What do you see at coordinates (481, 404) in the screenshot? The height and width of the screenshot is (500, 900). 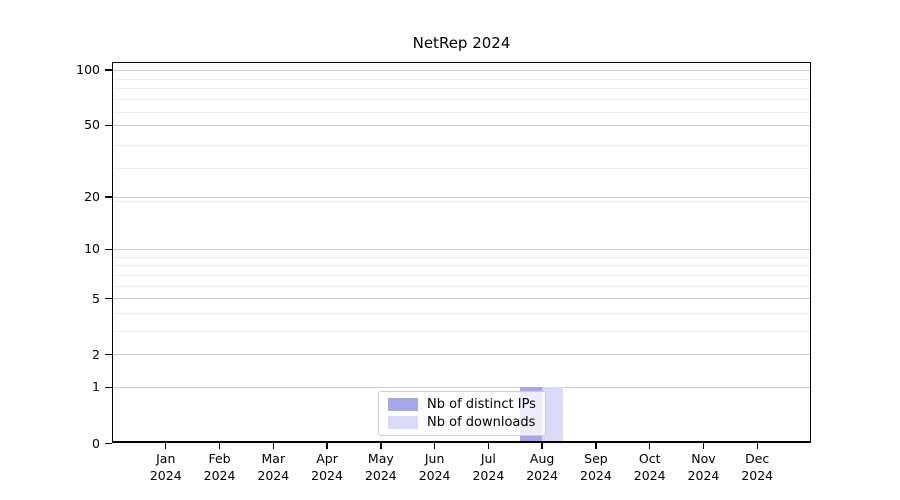 I see `legend-entry-label: Nb of distinct IPs` at bounding box center [481, 404].